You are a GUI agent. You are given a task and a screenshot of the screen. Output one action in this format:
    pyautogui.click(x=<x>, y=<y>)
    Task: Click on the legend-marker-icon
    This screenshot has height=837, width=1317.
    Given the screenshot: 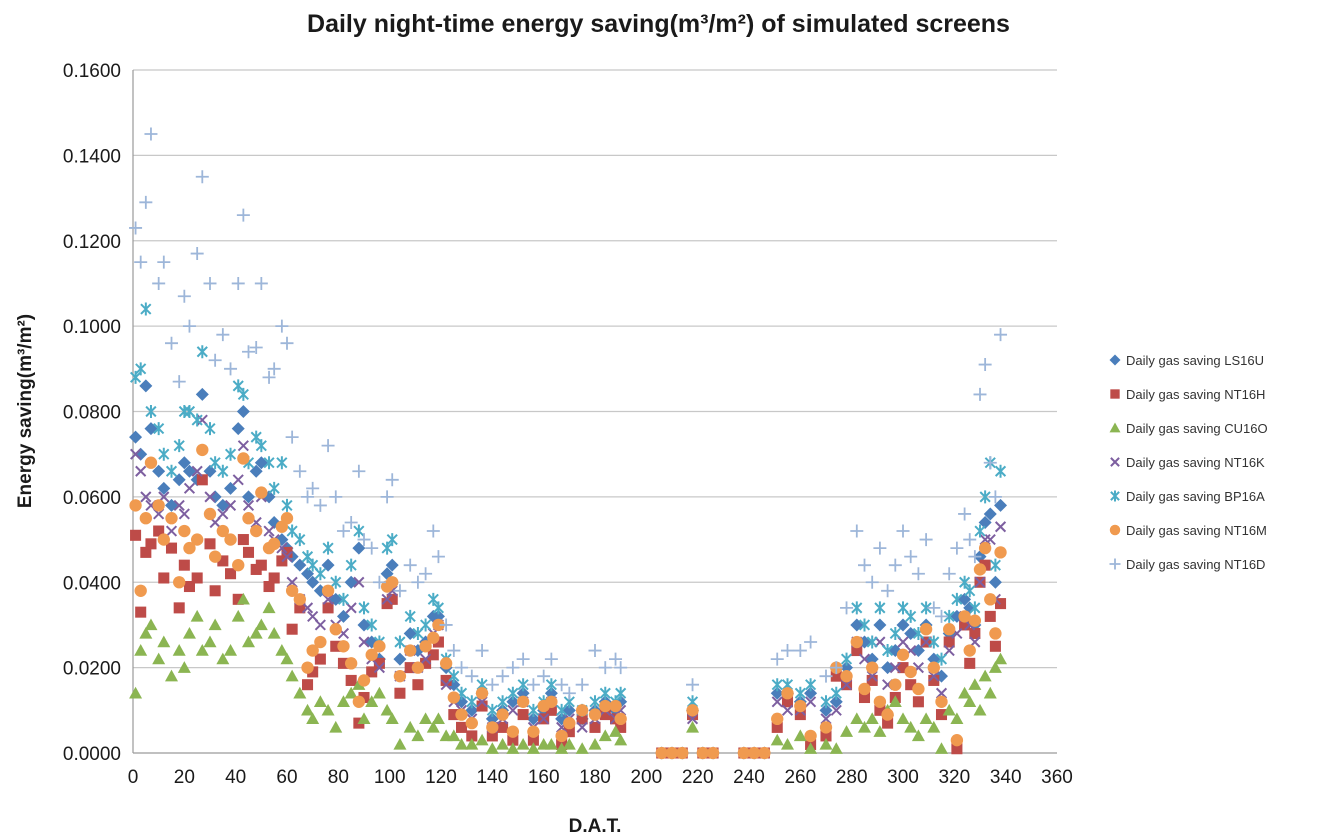 What is the action you would take?
    pyautogui.click(x=1115, y=530)
    